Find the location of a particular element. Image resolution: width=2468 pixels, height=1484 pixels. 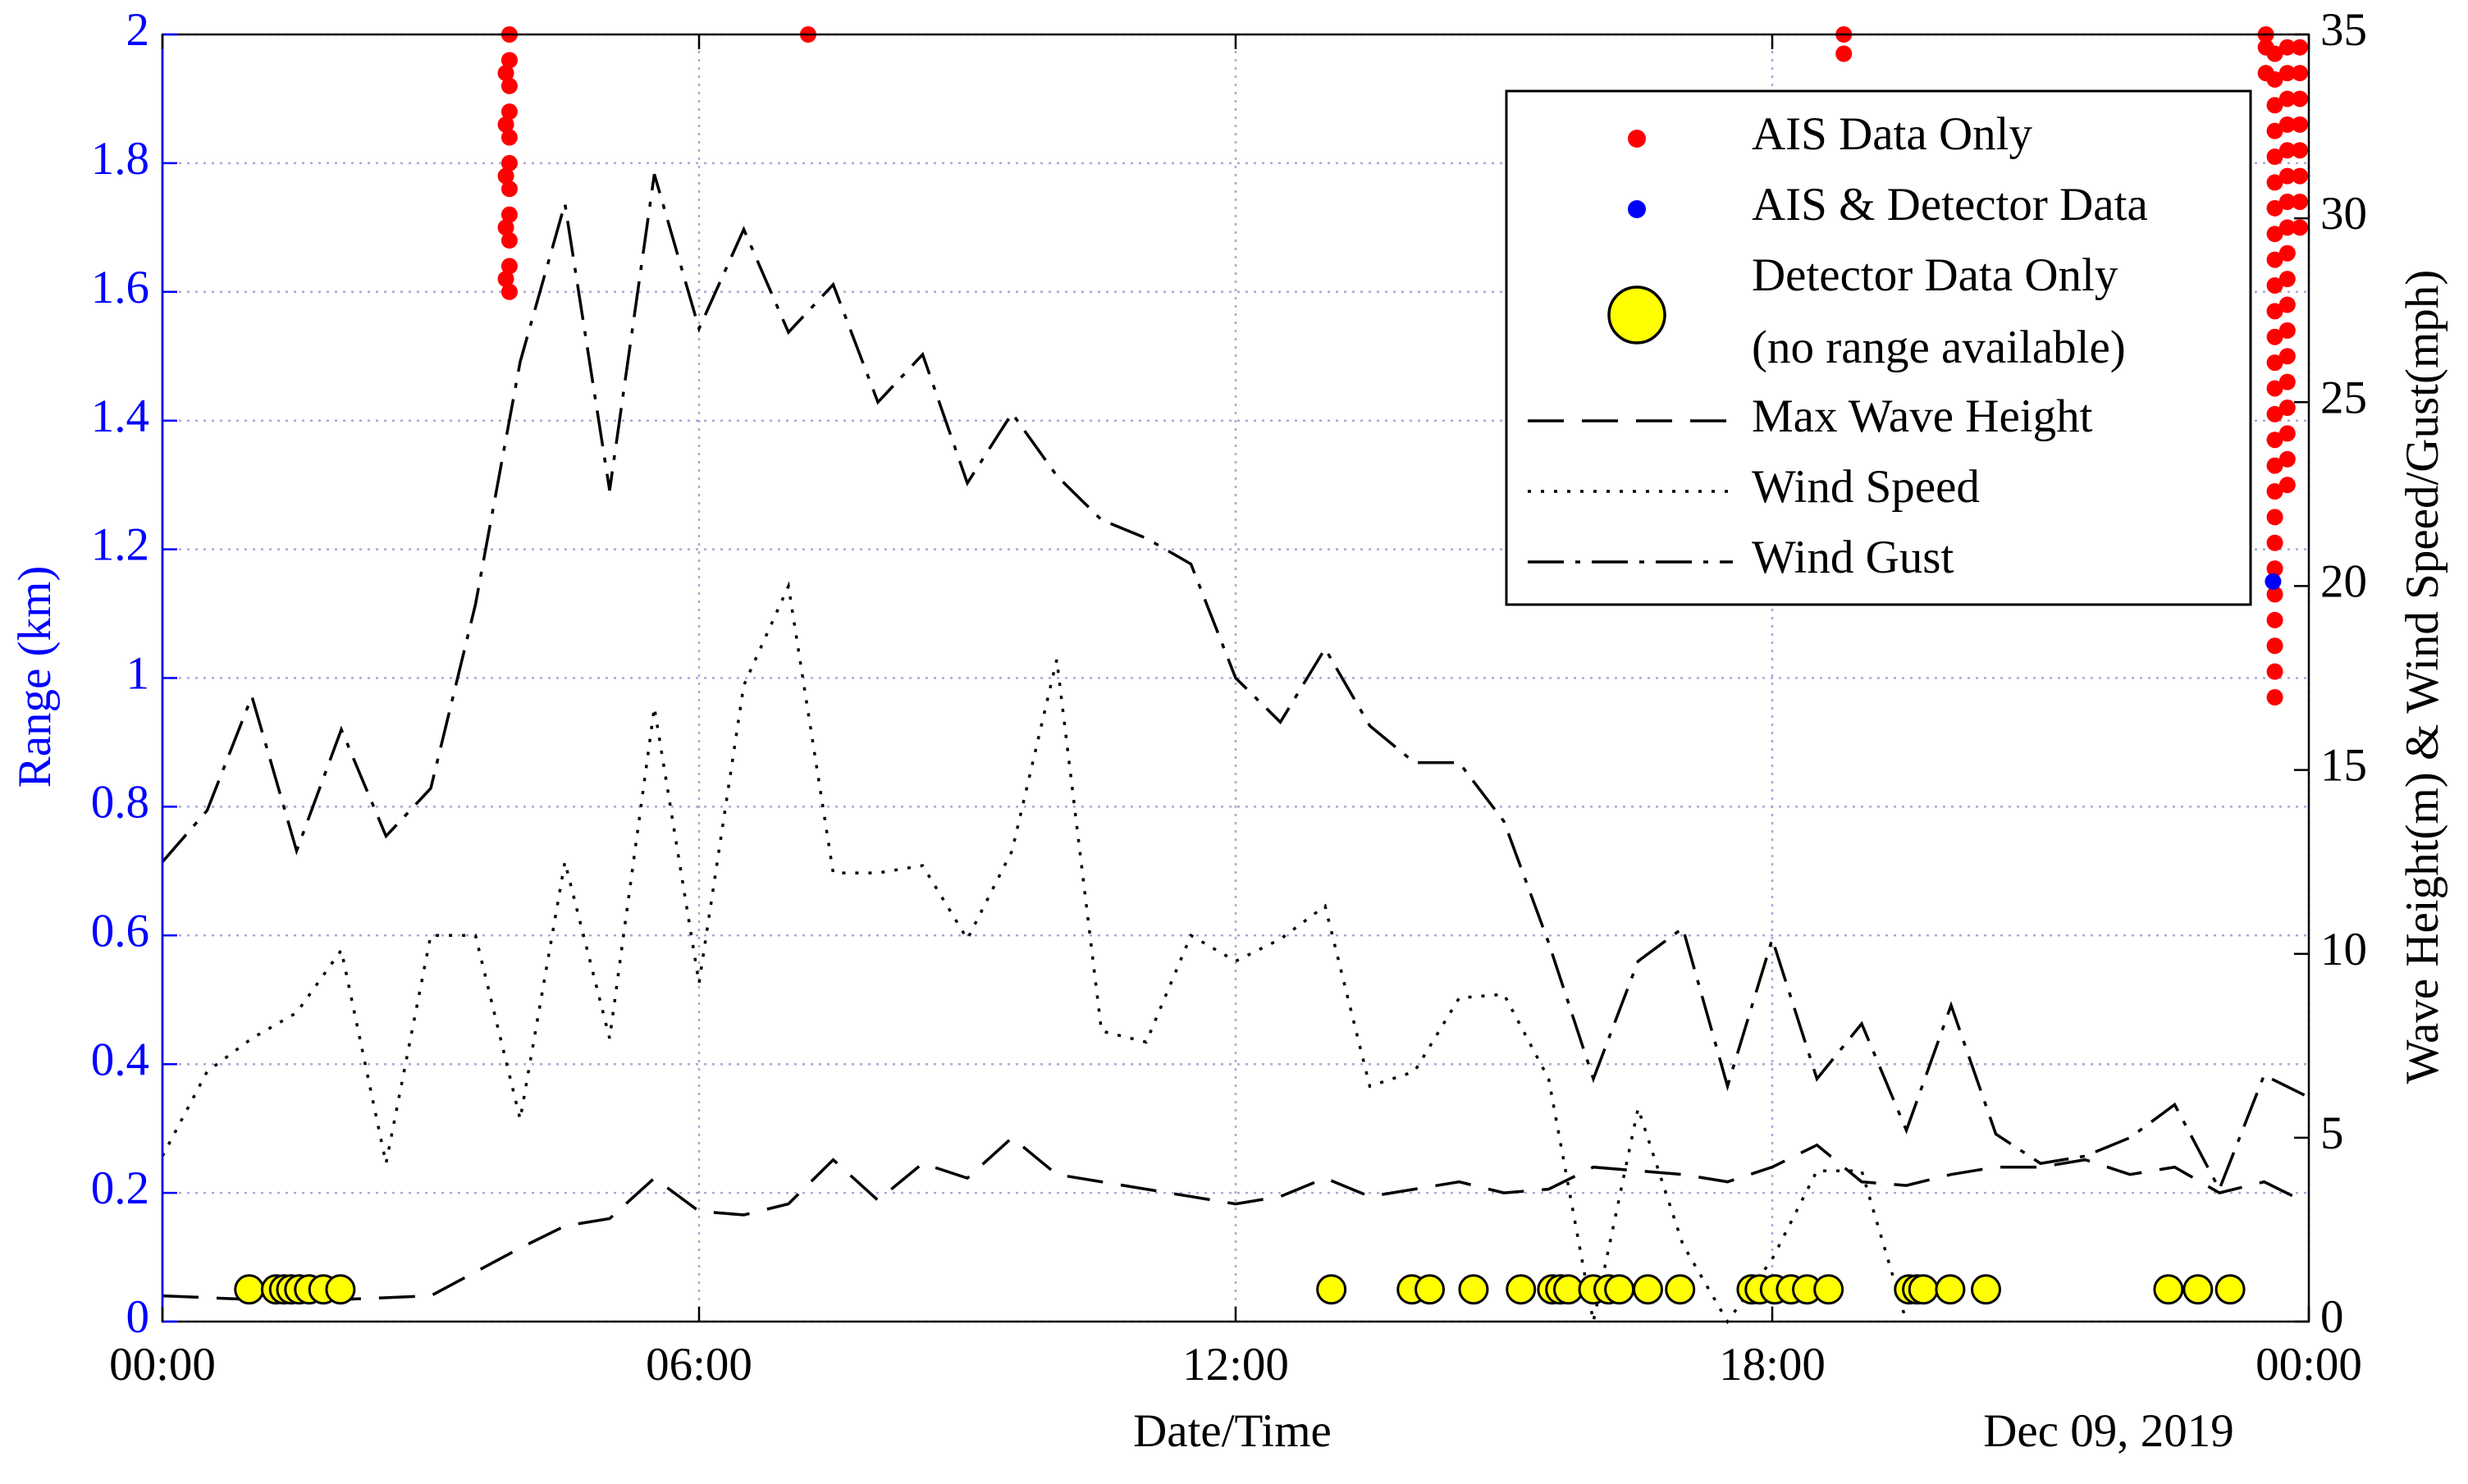

y-axis-label: Range (km) is located at coordinates (35, 677).